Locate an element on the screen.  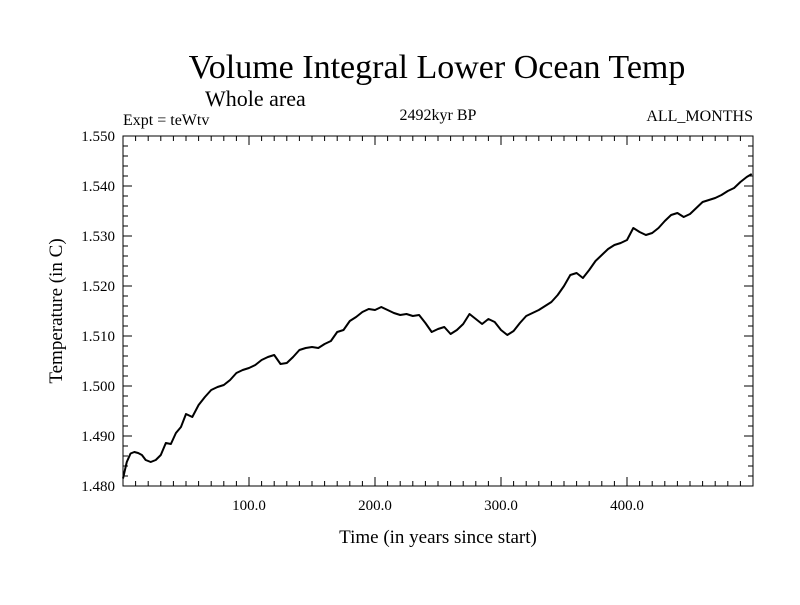
y-tick-label: 1.480 is located at coordinates (98, 487).